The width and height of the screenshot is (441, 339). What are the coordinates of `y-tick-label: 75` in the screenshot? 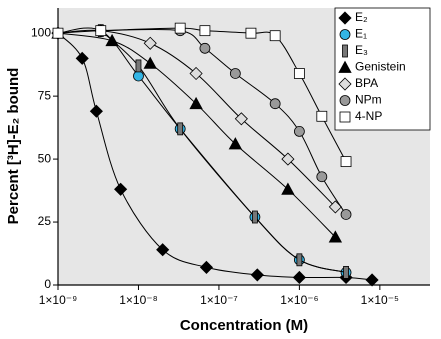 It's located at (45, 95).